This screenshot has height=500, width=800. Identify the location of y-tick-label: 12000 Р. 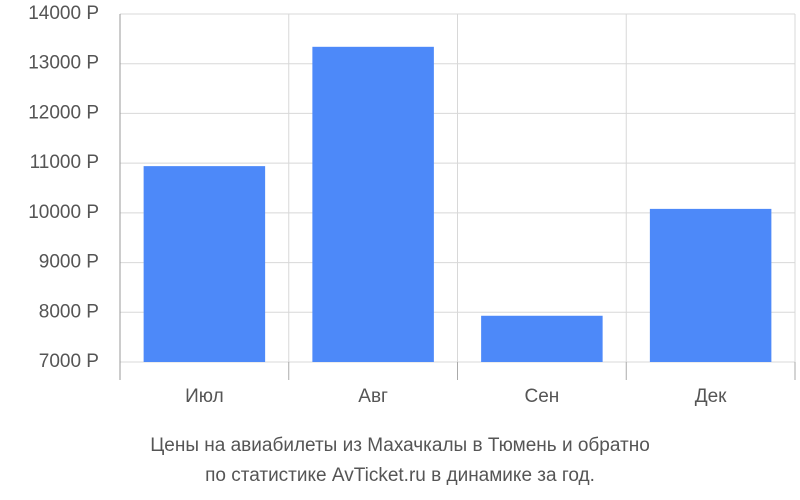
(63, 112).